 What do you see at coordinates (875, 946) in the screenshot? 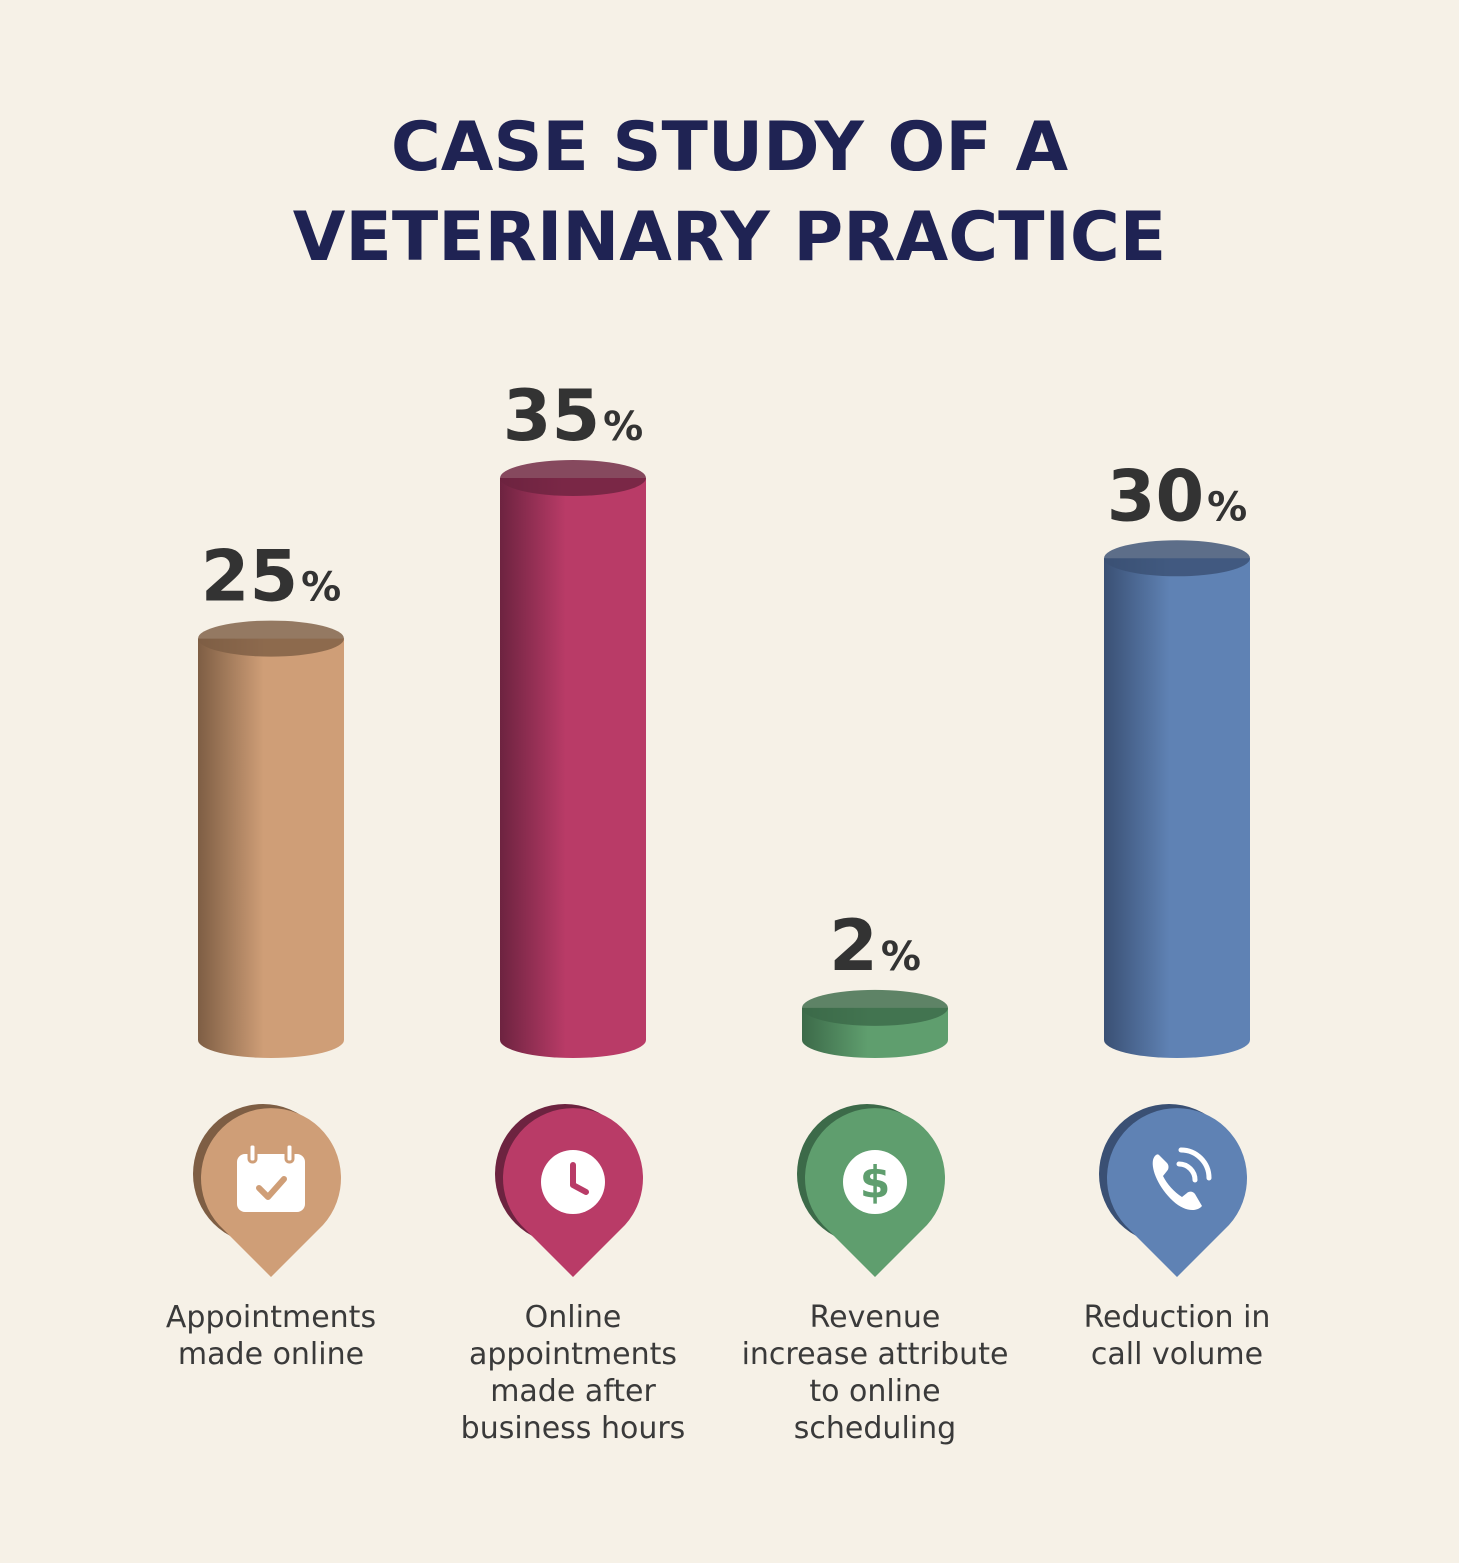
I see `value-label-2: 2%` at bounding box center [875, 946].